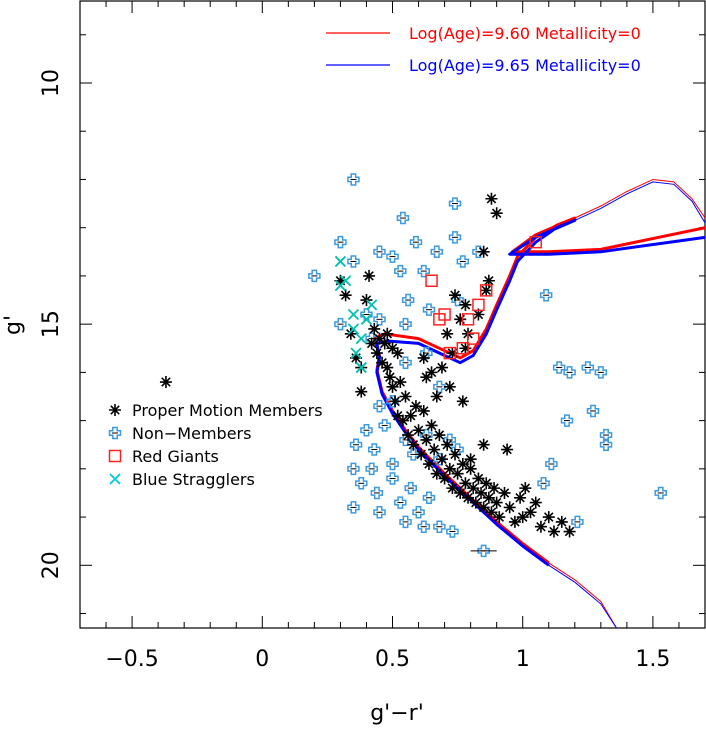 The image size is (706, 734). What do you see at coordinates (13, 325) in the screenshot?
I see `y-axis-title: g'` at bounding box center [13, 325].